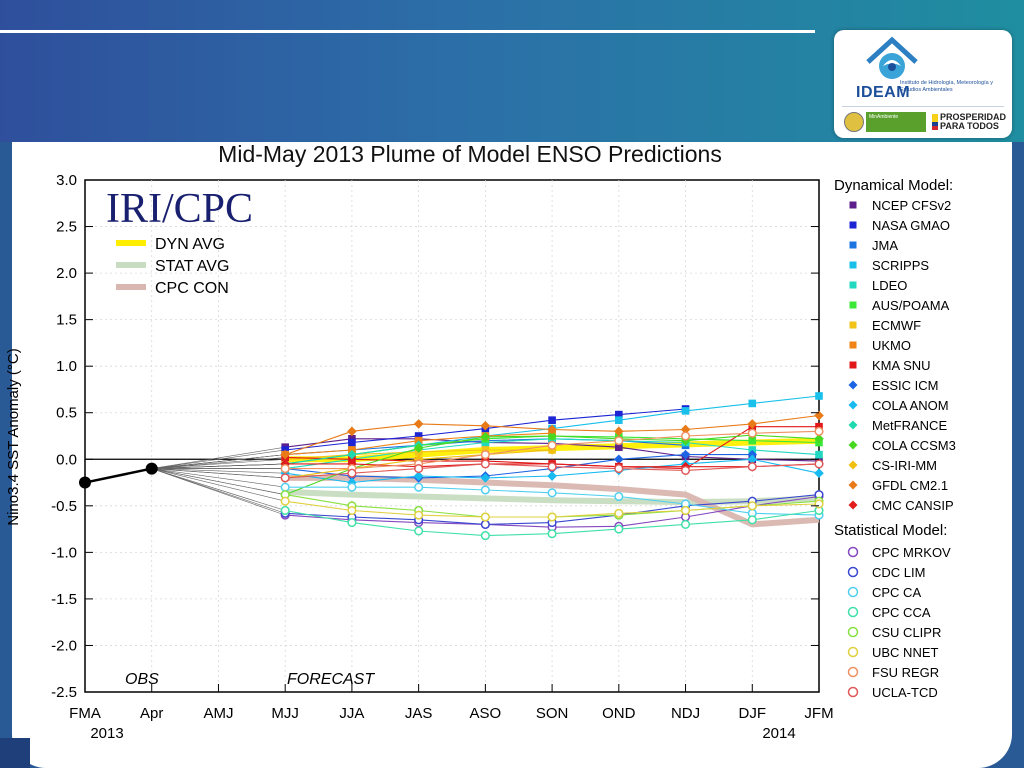  I want to click on y-tick-label: 2.0, so click(66, 273).